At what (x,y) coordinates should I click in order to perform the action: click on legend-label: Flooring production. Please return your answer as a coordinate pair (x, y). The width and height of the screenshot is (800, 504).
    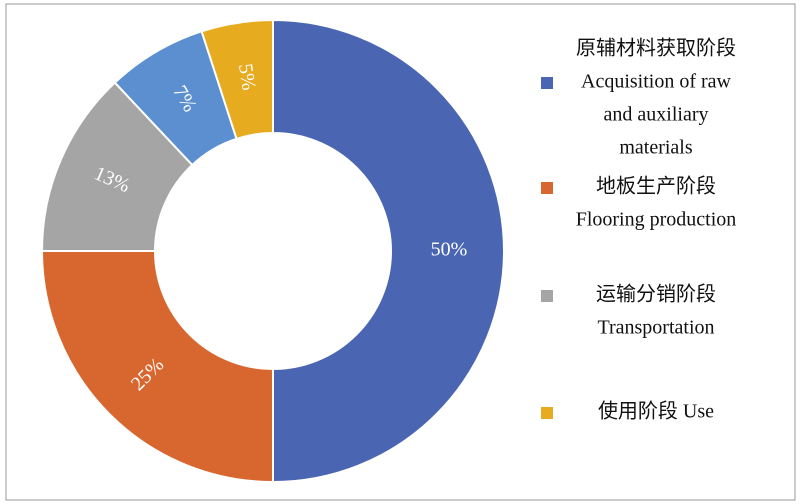
    Looking at the image, I should click on (656, 220).